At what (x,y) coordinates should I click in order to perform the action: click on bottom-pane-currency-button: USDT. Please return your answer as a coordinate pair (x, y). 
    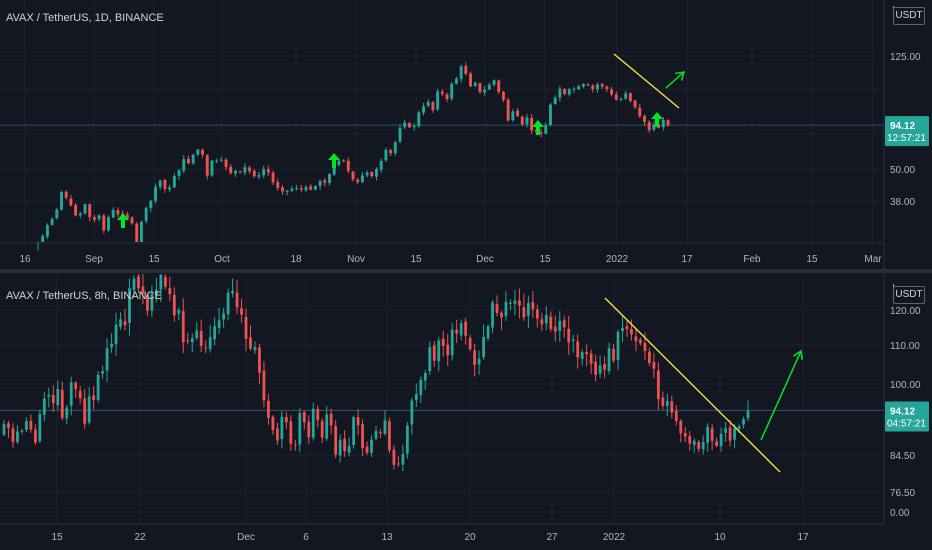
    Looking at the image, I should click on (909, 295).